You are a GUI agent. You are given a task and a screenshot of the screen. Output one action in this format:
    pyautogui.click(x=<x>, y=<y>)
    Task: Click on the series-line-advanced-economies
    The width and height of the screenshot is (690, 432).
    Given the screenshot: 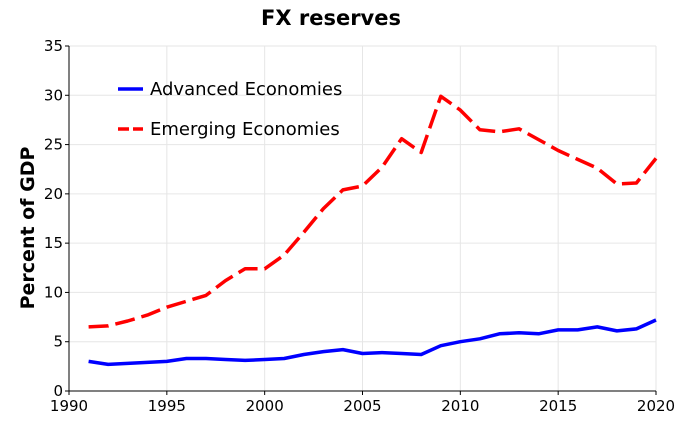 What is the action you would take?
    pyautogui.click(x=372, y=342)
    